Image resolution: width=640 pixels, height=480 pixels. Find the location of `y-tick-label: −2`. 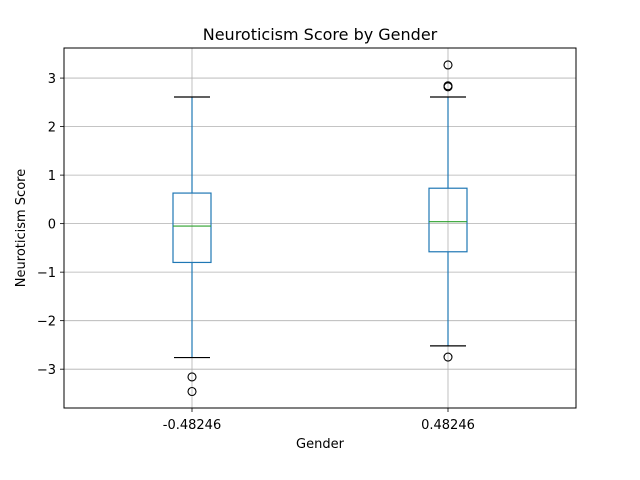

y-tick-label: −2 is located at coordinates (46, 322).